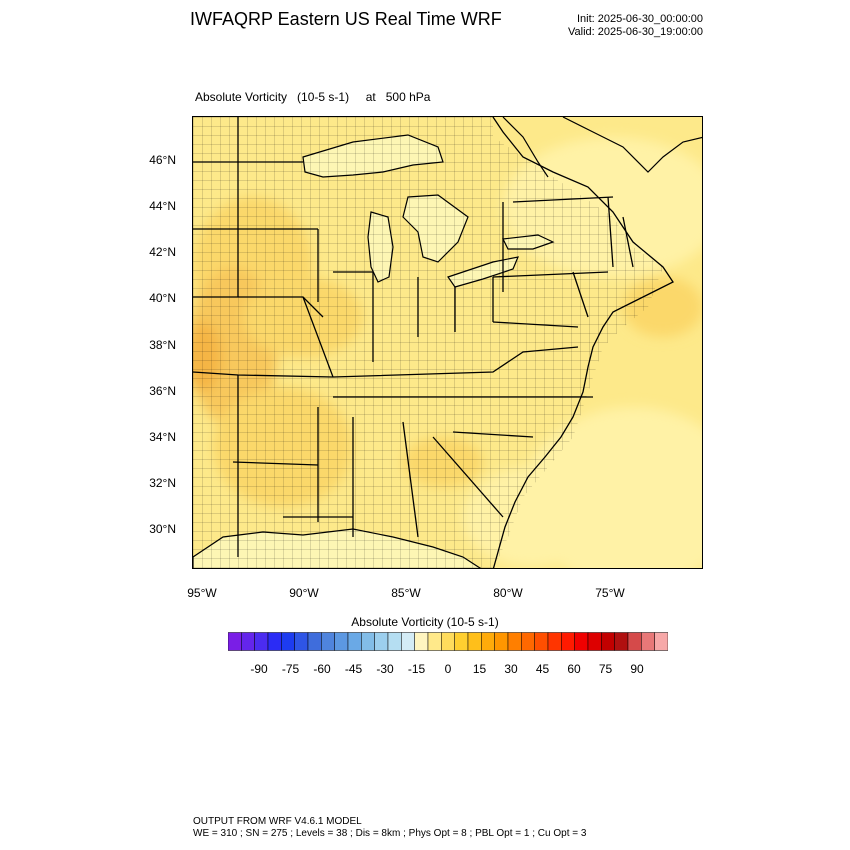 The image size is (850, 850). What do you see at coordinates (511, 669) in the screenshot?
I see `colorbar-tick-label: 30` at bounding box center [511, 669].